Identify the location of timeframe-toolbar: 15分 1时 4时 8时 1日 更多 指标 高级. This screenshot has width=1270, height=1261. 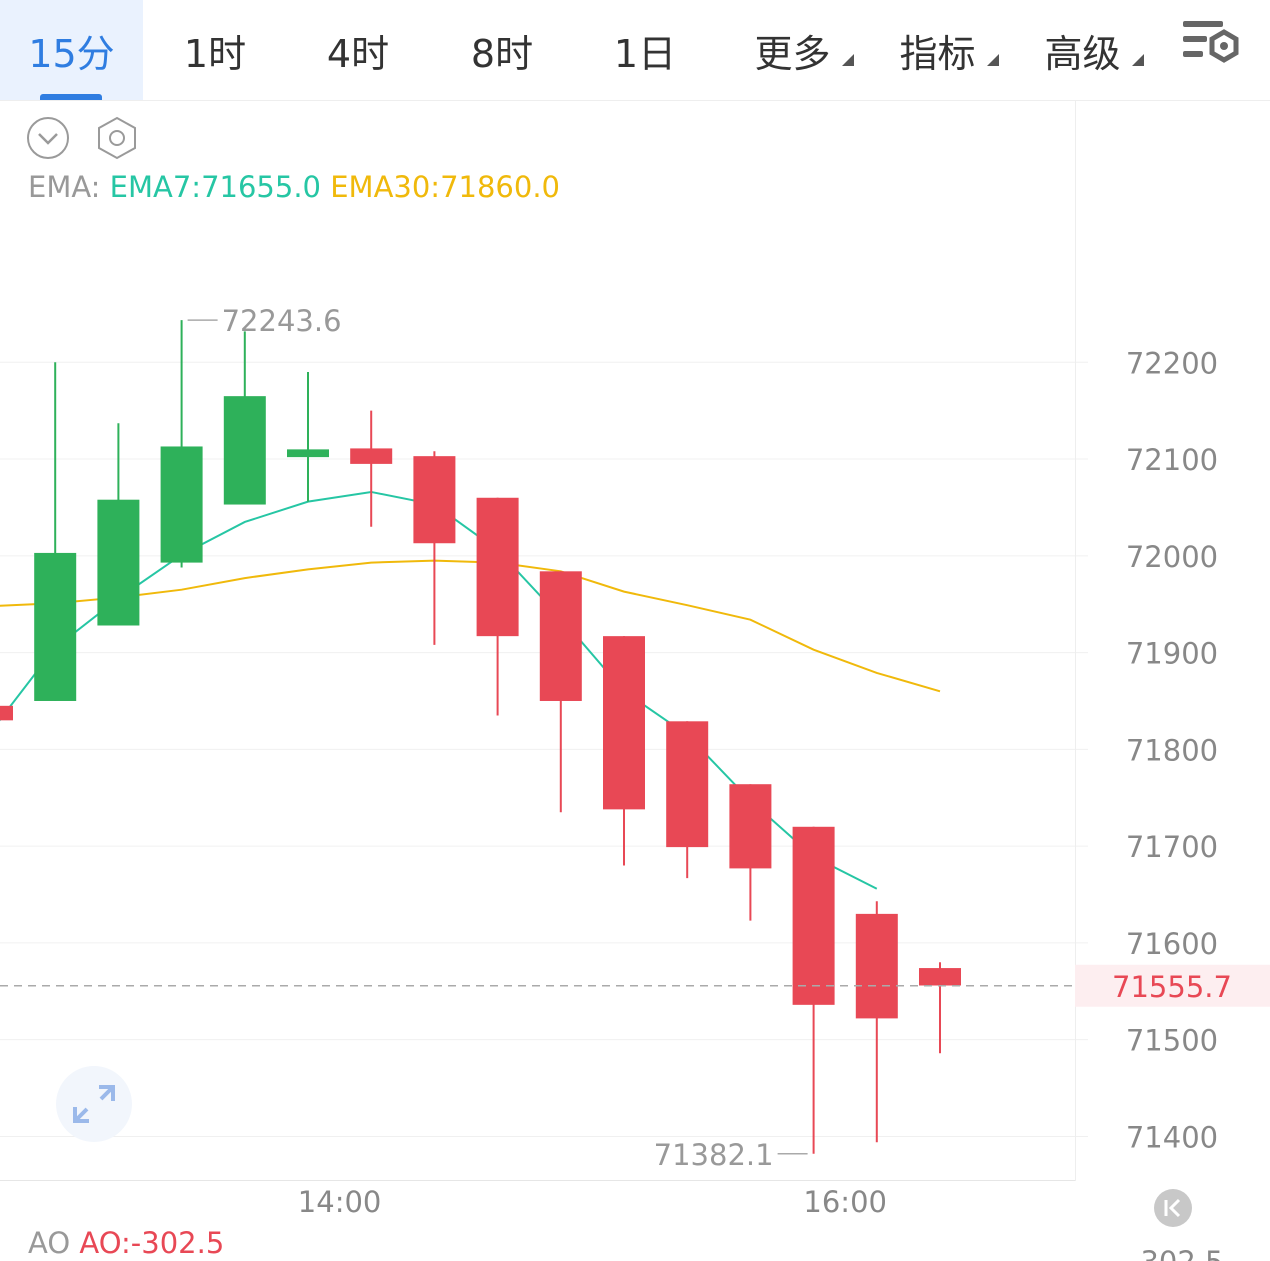
(635, 50).